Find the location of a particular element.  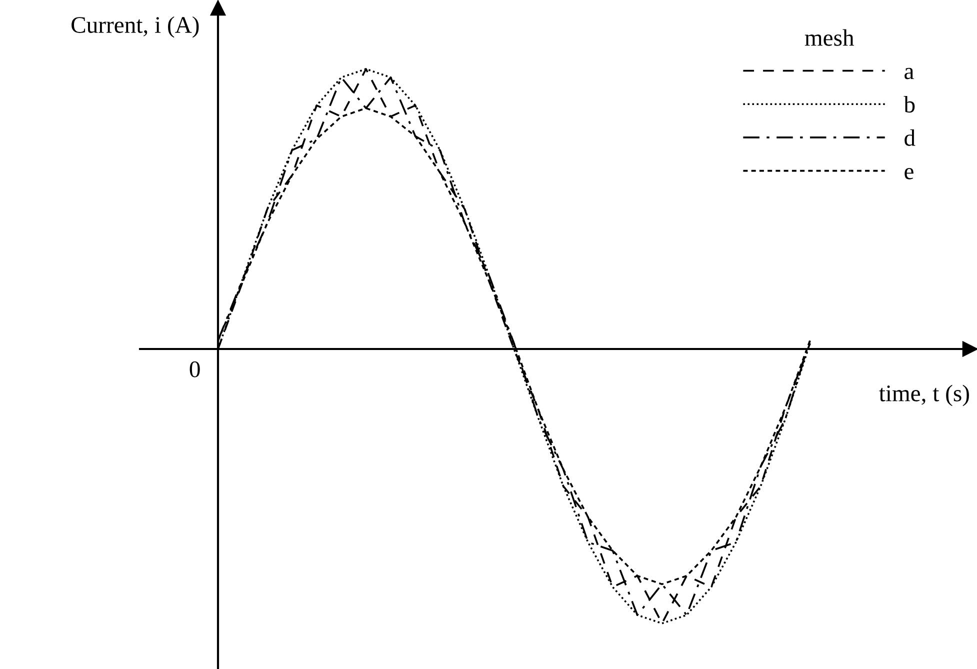

text: b is located at coordinates (909, 104).